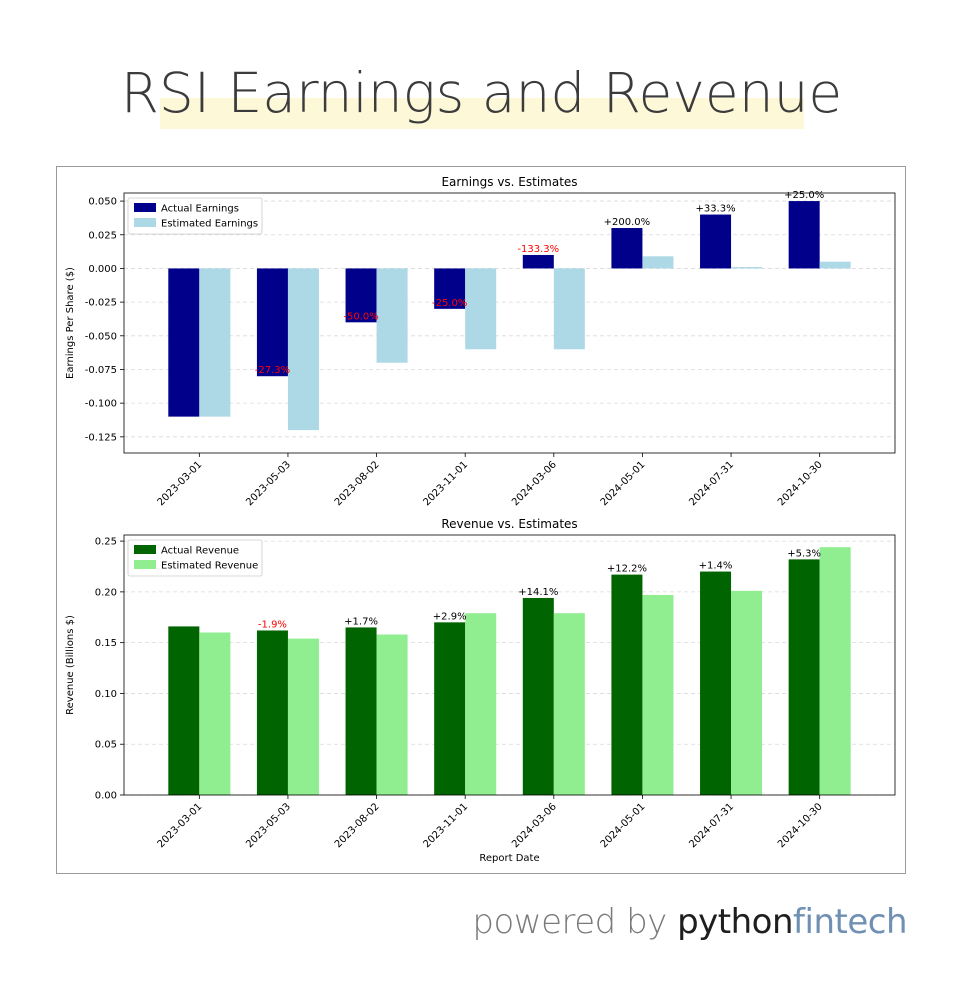 This screenshot has height=1000, width=963. What do you see at coordinates (482, 113) in the screenshot?
I see `title-highlight` at bounding box center [482, 113].